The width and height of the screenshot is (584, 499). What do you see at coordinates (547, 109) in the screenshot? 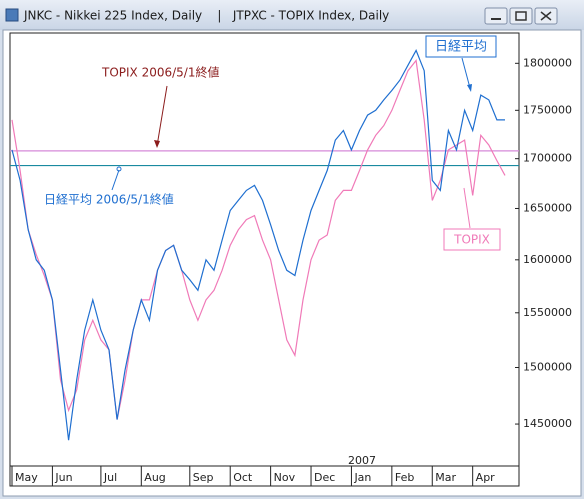
I see `y-tick-label: 1750000` at bounding box center [547, 109].